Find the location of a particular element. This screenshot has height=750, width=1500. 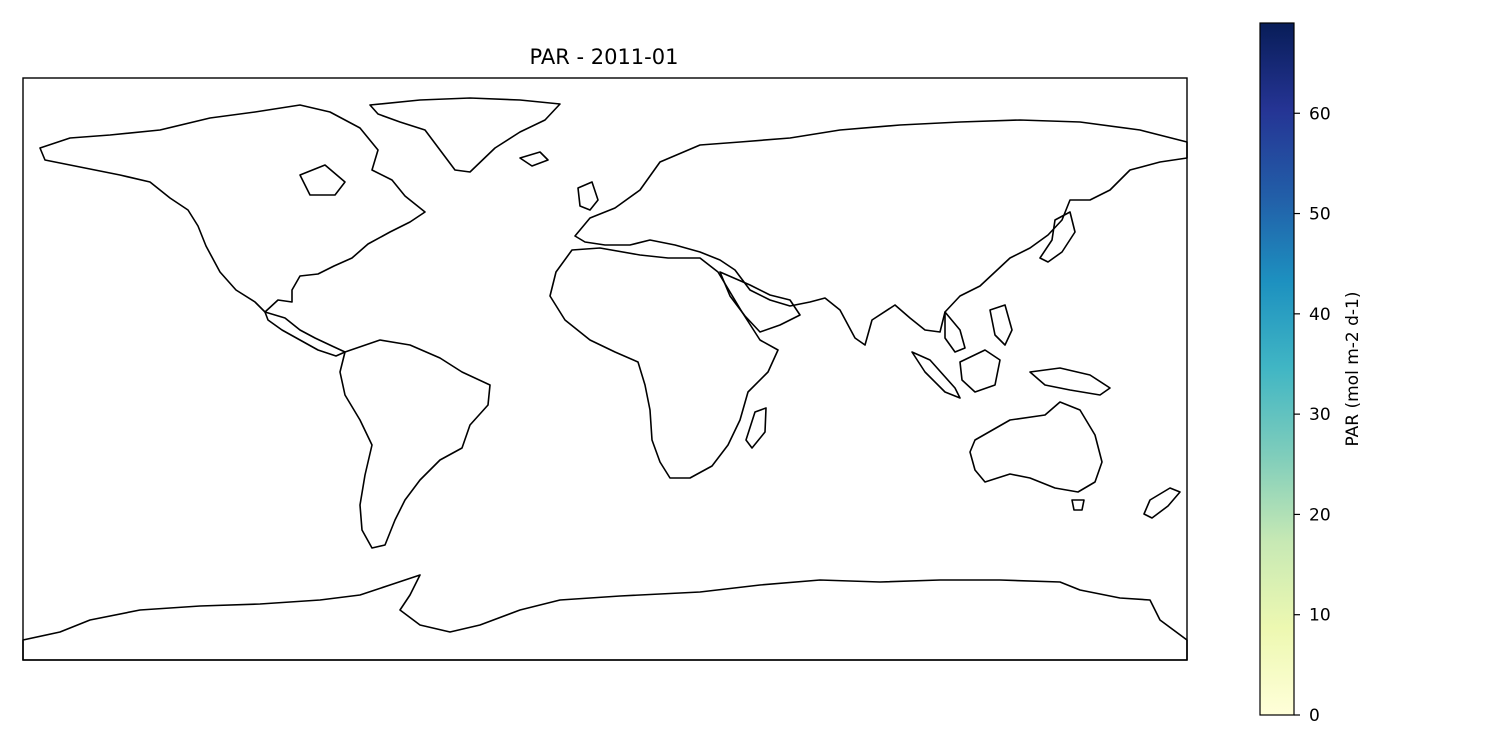

coastline-sumatra is located at coordinates (936, 375).